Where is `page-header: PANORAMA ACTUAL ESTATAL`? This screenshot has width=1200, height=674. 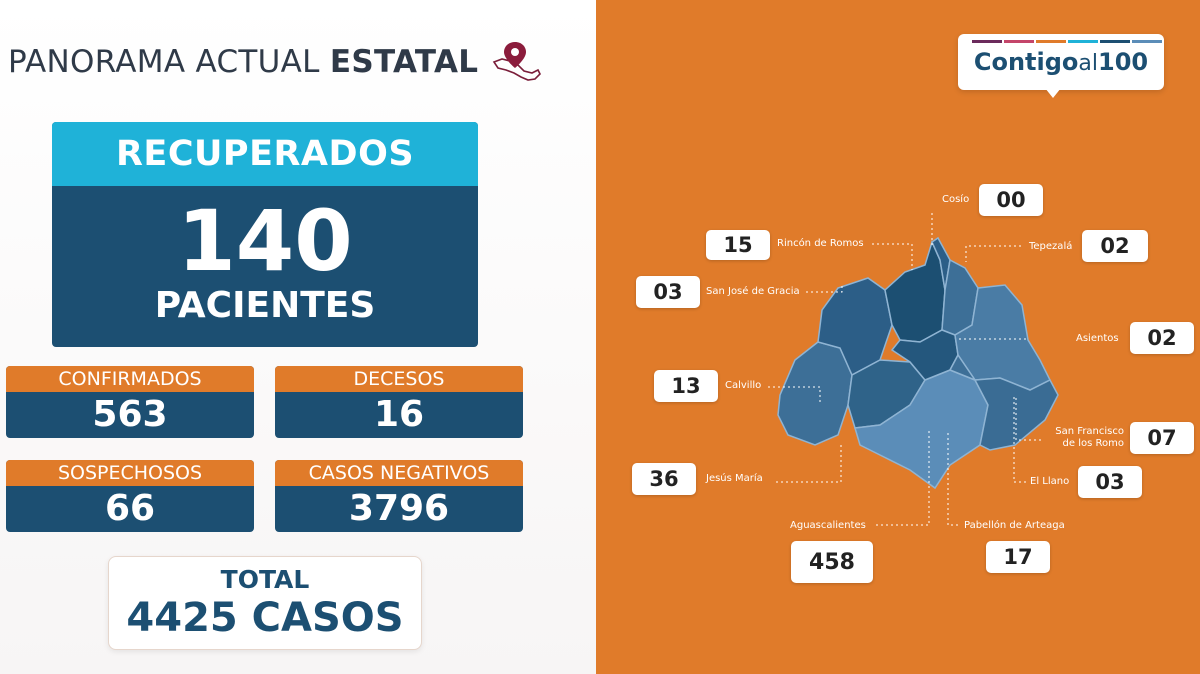
page-header: PANORAMA ACTUAL ESTATAL is located at coordinates (276, 62).